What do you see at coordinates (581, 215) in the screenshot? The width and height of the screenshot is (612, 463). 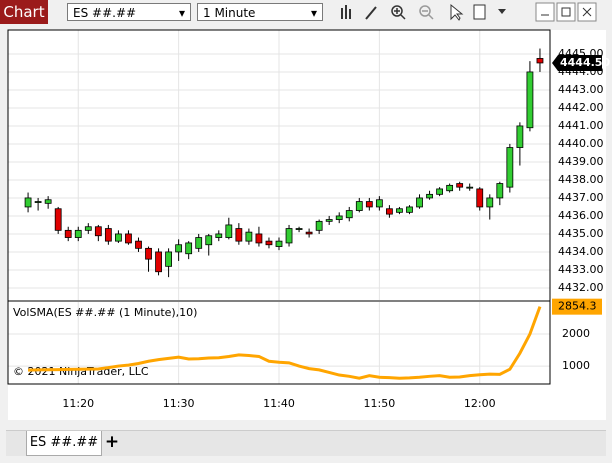 I see `y-tick-label: 4436.00` at bounding box center [581, 215].